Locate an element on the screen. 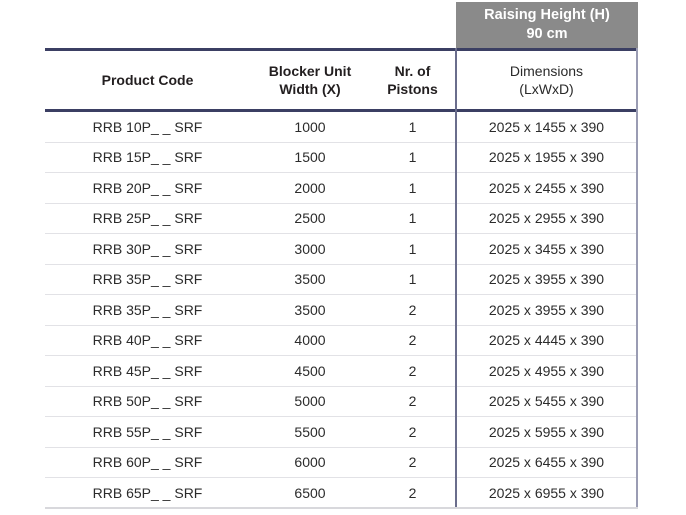 The height and width of the screenshot is (515, 686). cell-product-code: RRB 40P_ _ SRF is located at coordinates (147, 340).